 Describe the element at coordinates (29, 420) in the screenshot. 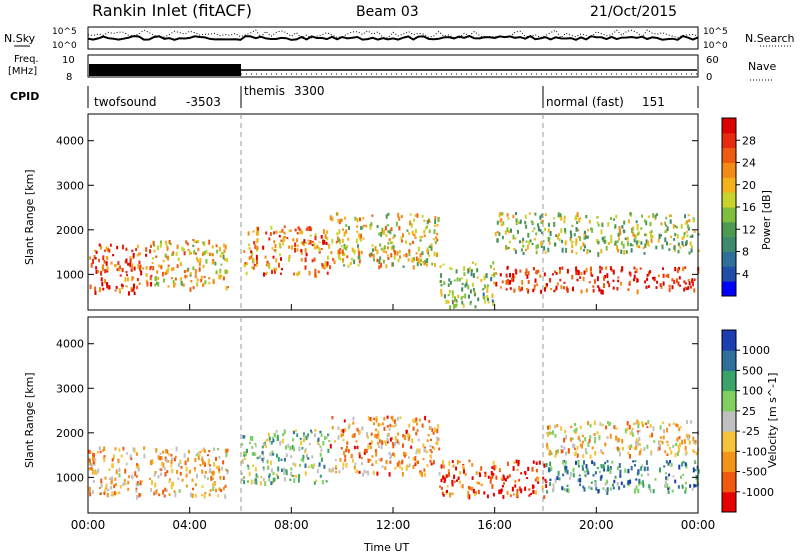

I see `velocity-ylabel: Slant Range [km]` at that location.